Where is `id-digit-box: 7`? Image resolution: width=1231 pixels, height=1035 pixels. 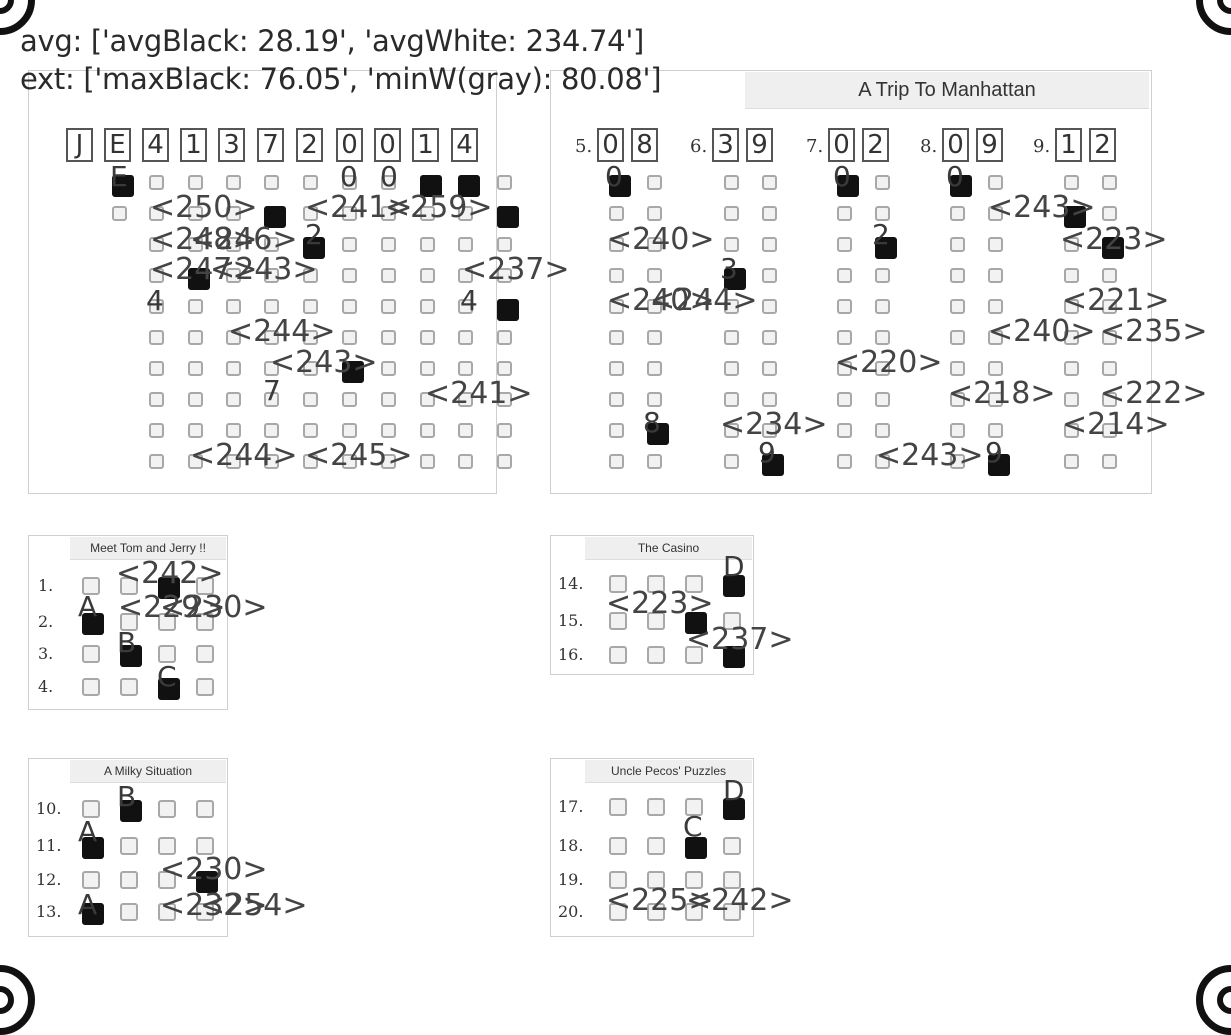
id-digit-box: 7 is located at coordinates (270, 145).